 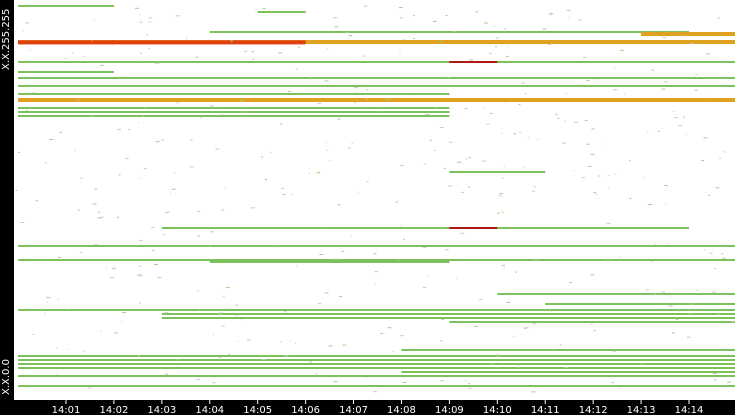 I want to click on x-tick-label-7: 14:08, so click(x=401, y=410).